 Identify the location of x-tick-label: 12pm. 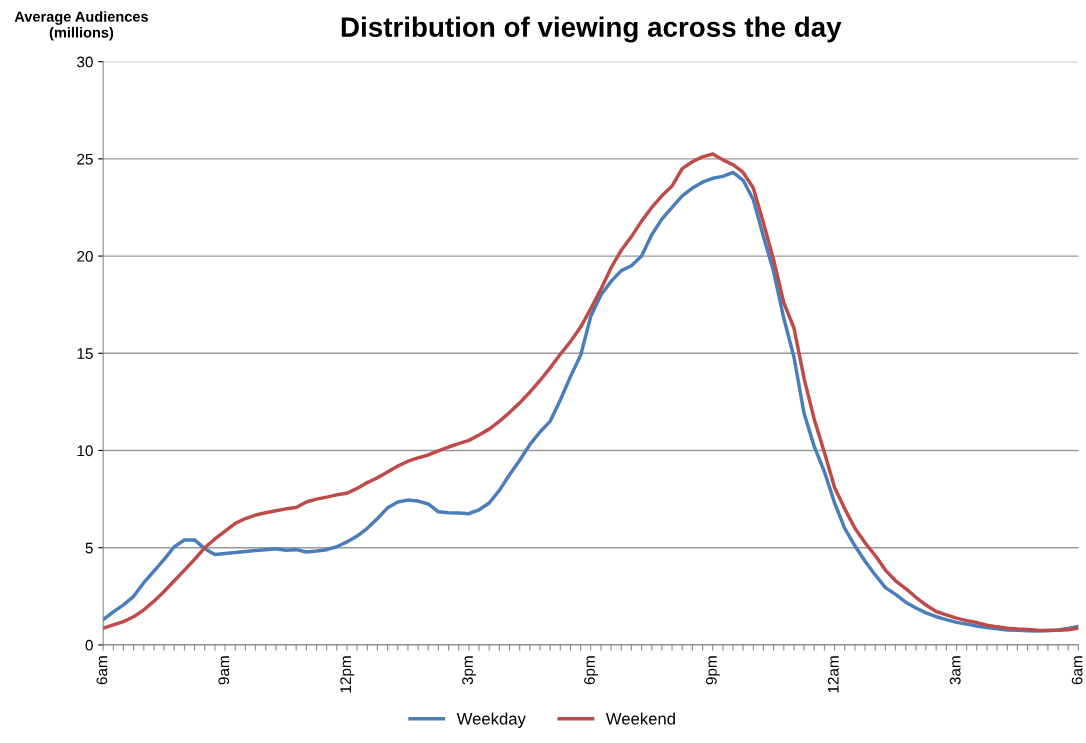
(347, 674).